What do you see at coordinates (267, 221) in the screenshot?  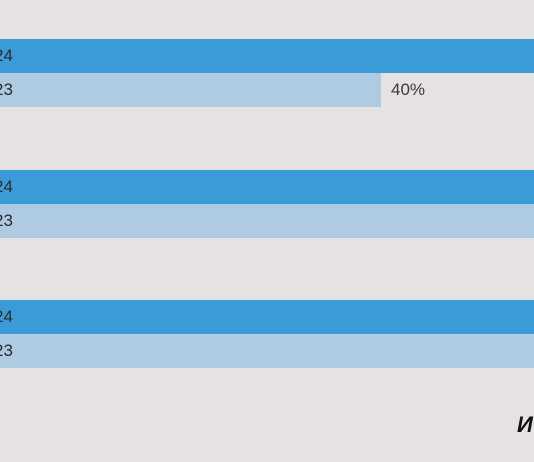 I see `bar-2-23: 23` at bounding box center [267, 221].